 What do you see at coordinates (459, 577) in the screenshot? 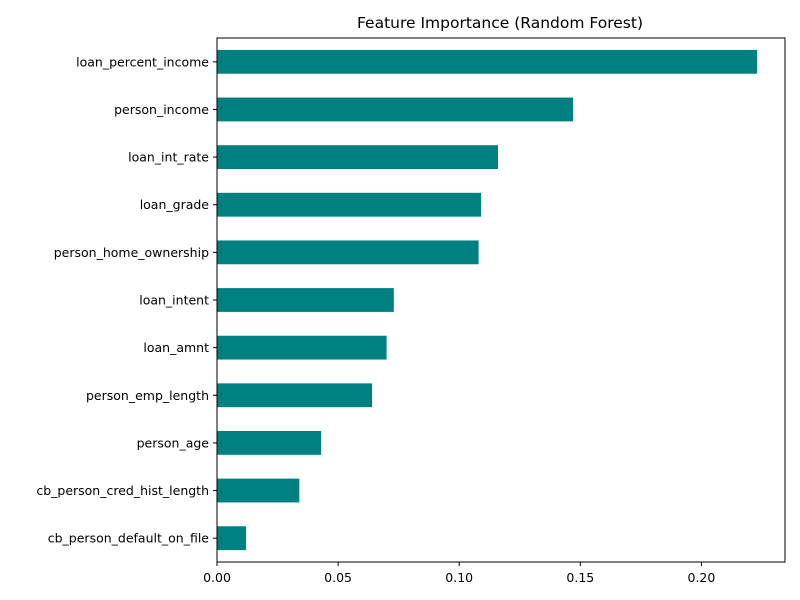
I see `x-tick-label: 0.10` at bounding box center [459, 577].